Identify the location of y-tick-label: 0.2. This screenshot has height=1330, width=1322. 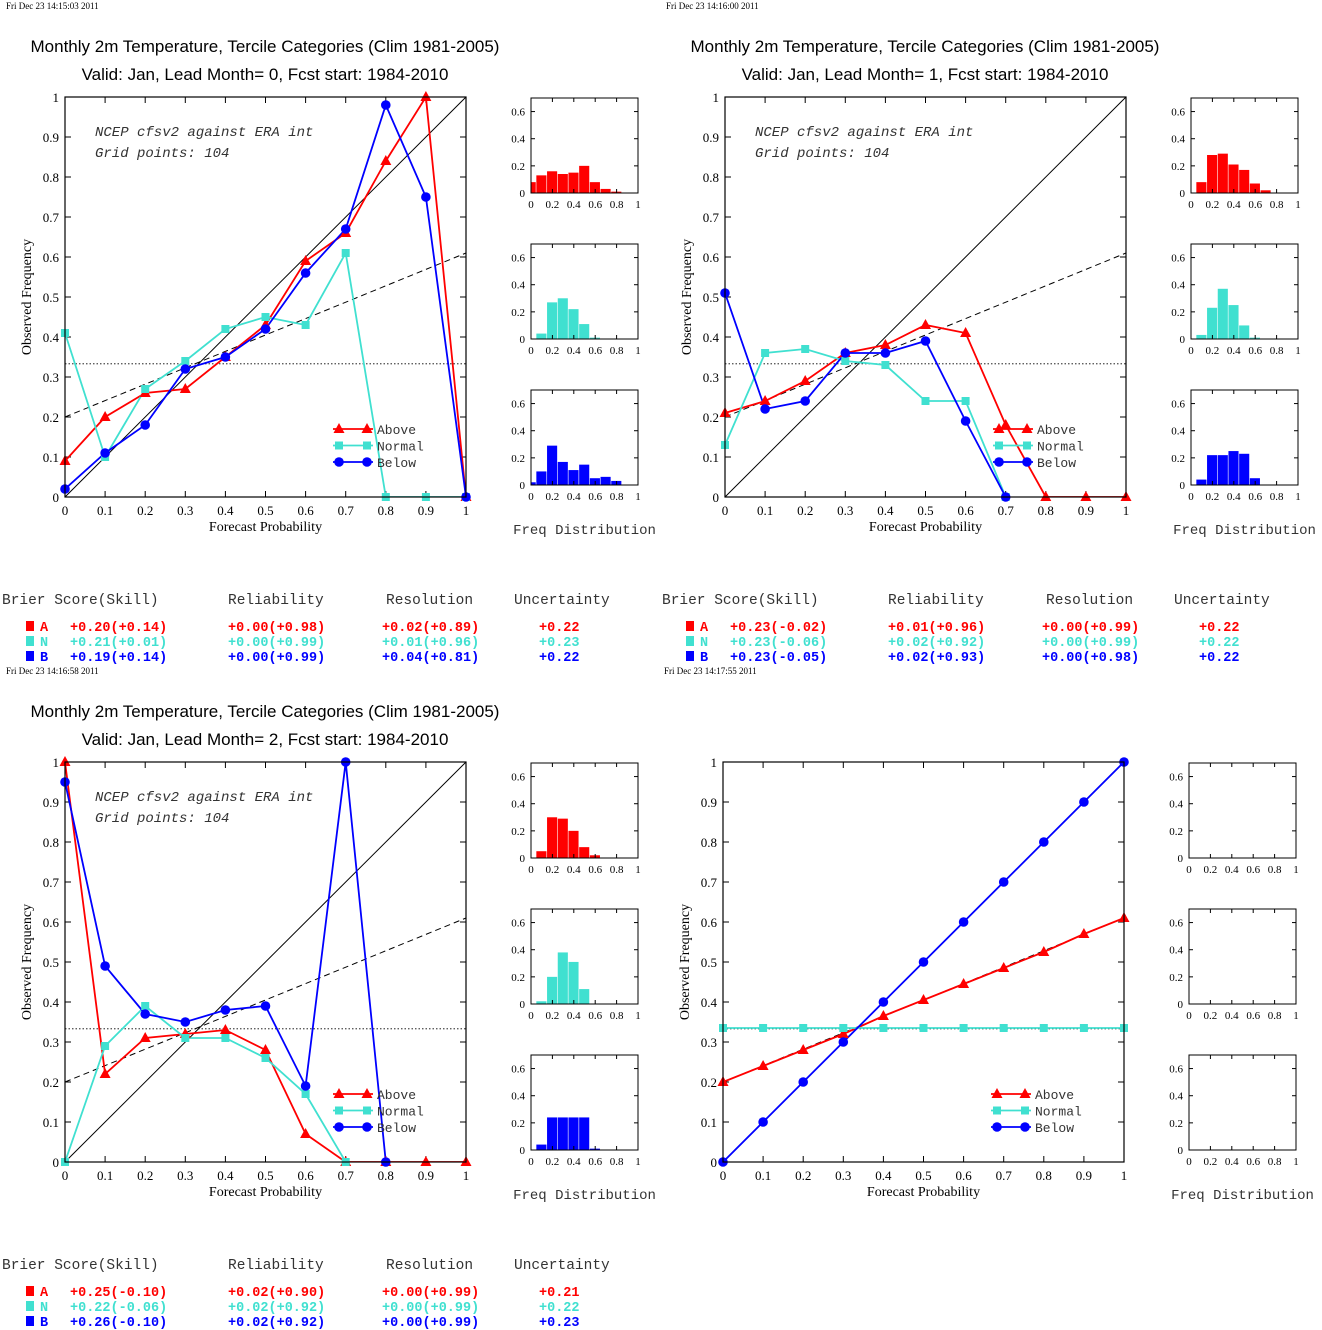
(711, 417).